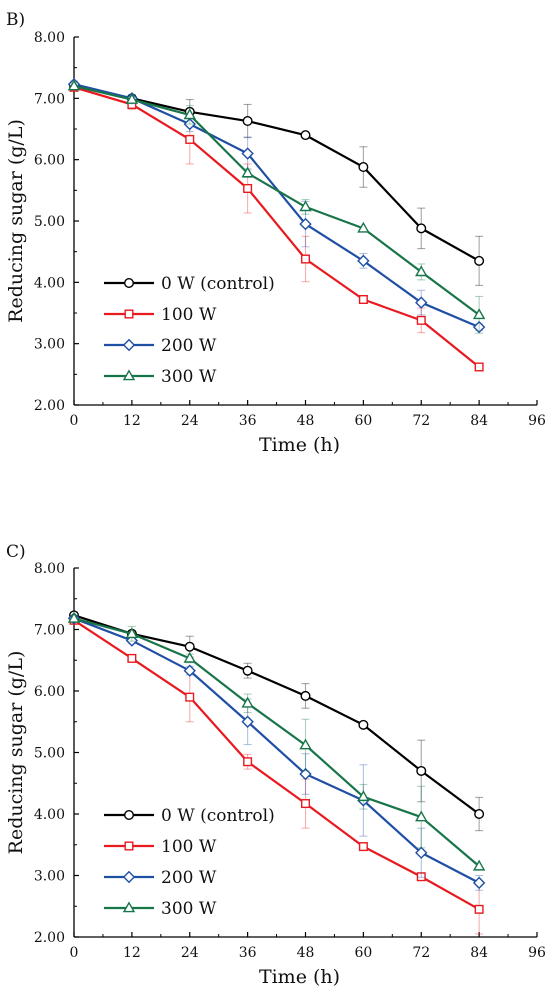 The width and height of the screenshot is (550, 1000). Describe the element at coordinates (74, 953) in the screenshot. I see `x-tick-label: 0` at that location.